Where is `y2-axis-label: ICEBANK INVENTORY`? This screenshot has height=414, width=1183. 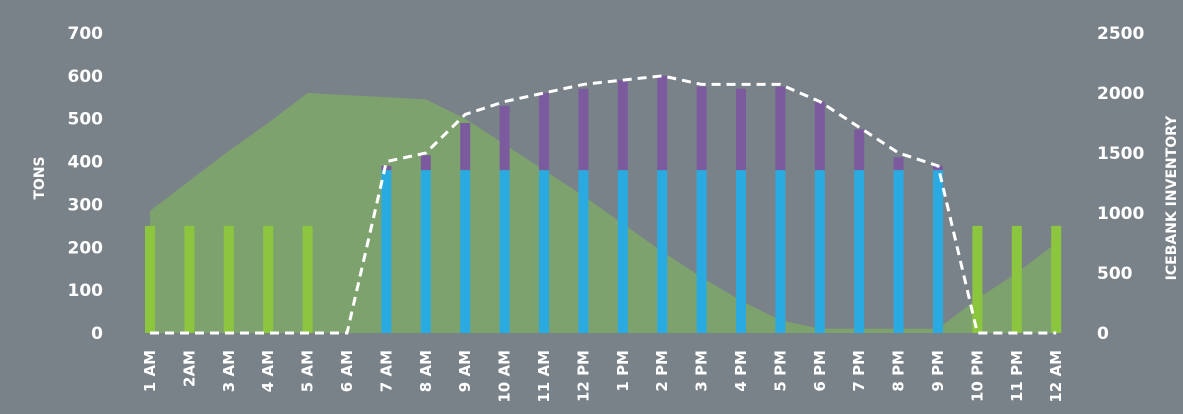 y2-axis-label: ICEBANK INVENTORY is located at coordinates (1172, 197).